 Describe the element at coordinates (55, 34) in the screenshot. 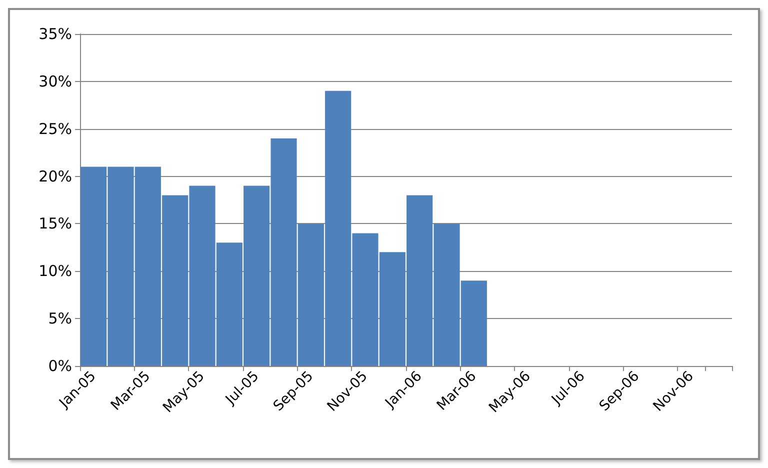

I see `y-tick-label: 35%` at that location.